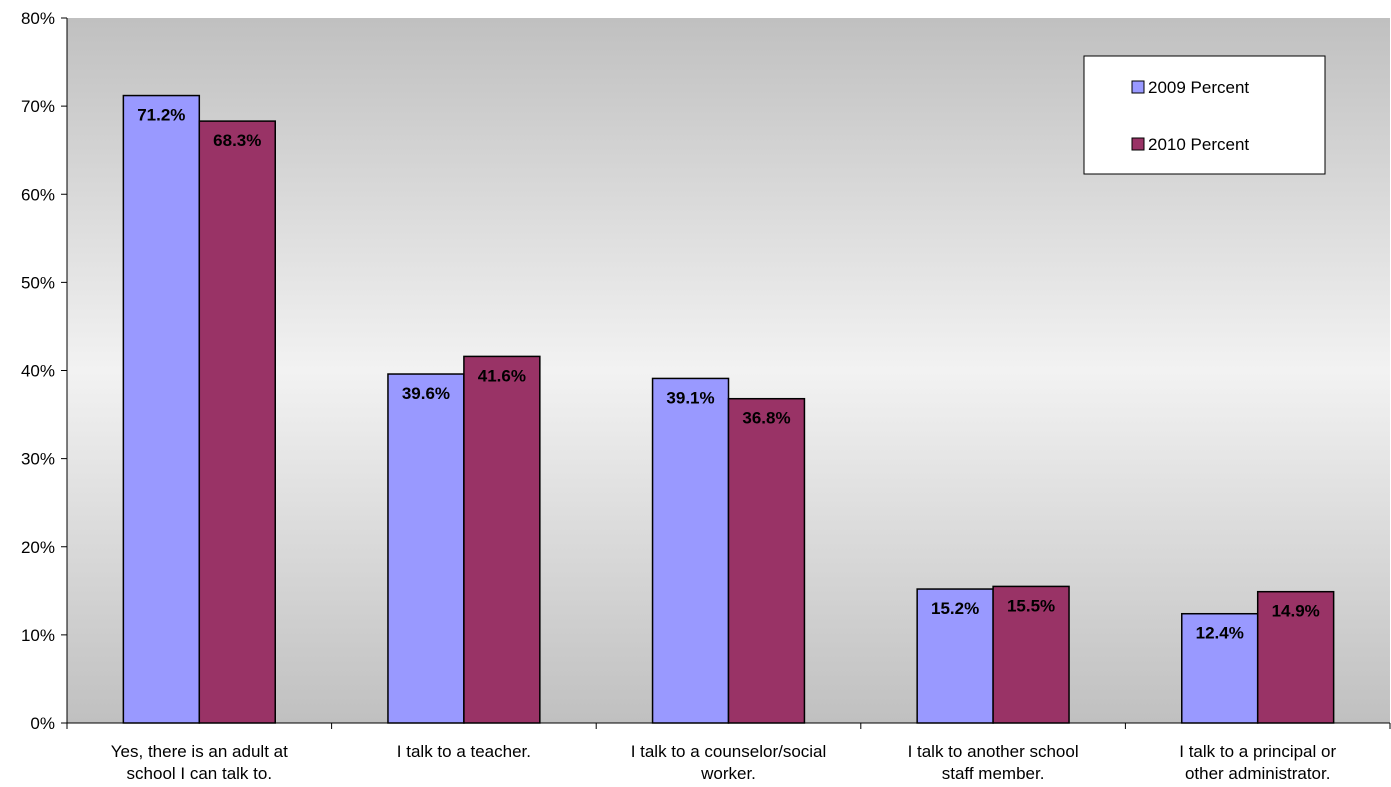 The width and height of the screenshot is (1391, 787). What do you see at coordinates (38, 459) in the screenshot?
I see `y-tick-label: 30%` at bounding box center [38, 459].